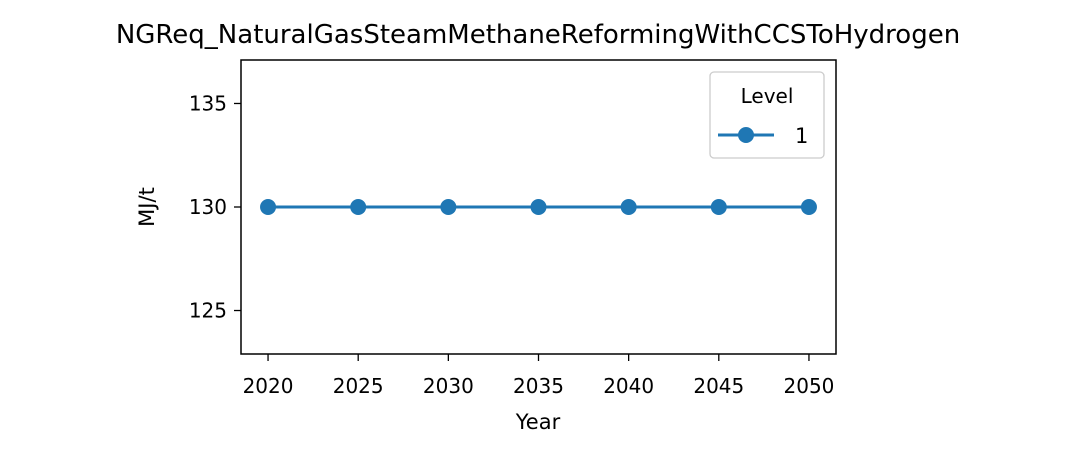  Describe the element at coordinates (718, 386) in the screenshot. I see `x-tick-label: 2045` at that location.